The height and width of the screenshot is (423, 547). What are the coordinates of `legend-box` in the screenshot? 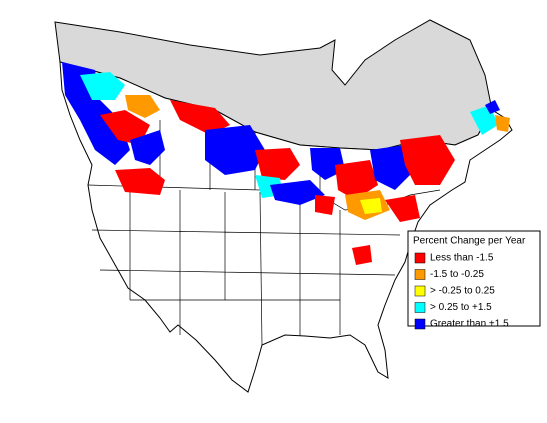 It's located at (474, 278).